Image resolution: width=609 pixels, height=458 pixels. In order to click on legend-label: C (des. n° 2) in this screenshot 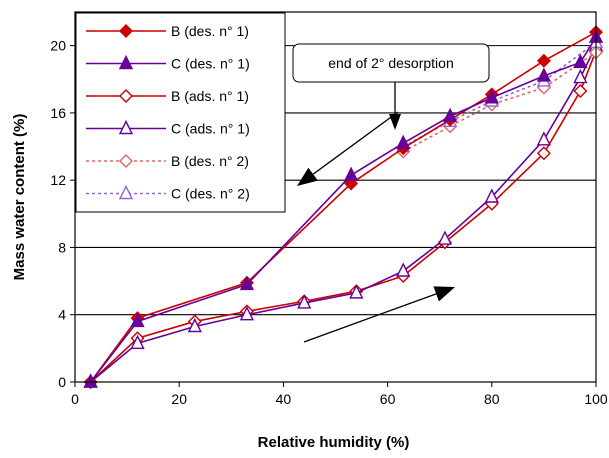, I will do `click(210, 194)`.